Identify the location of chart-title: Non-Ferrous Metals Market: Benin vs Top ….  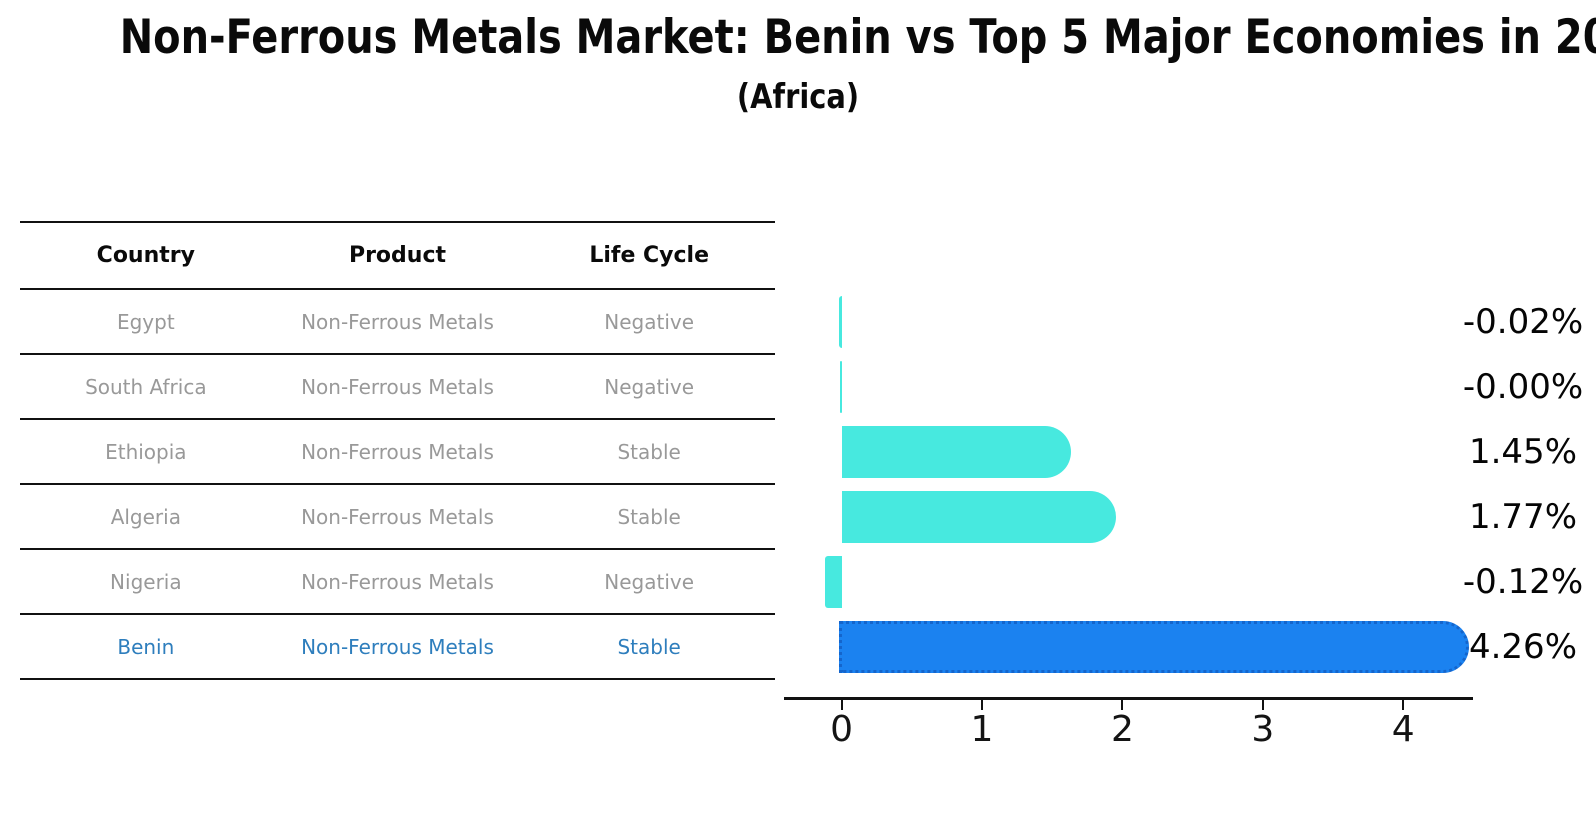
(857, 37).